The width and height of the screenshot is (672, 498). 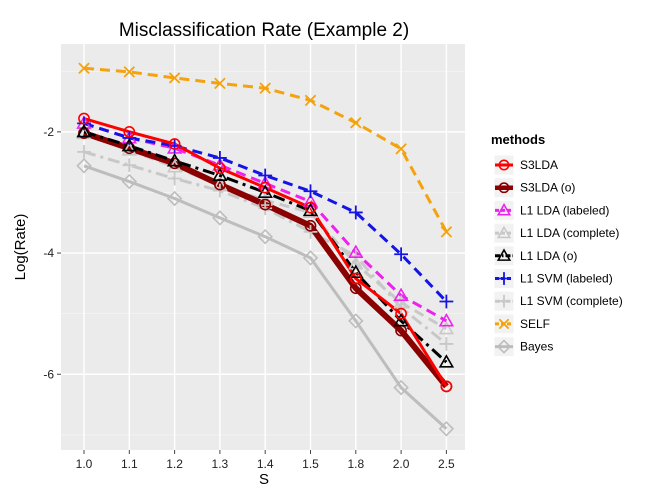 I want to click on x-tick-label: 1.8, so click(x=355, y=464).